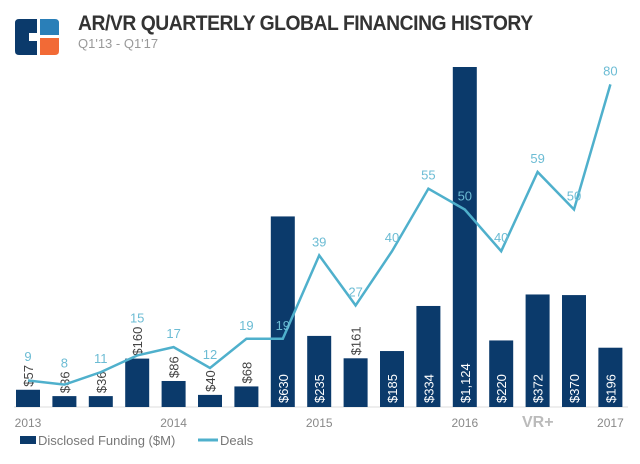 The height and width of the screenshot is (464, 640). What do you see at coordinates (465, 383) in the screenshot?
I see `bar-label: $1,124` at bounding box center [465, 383].